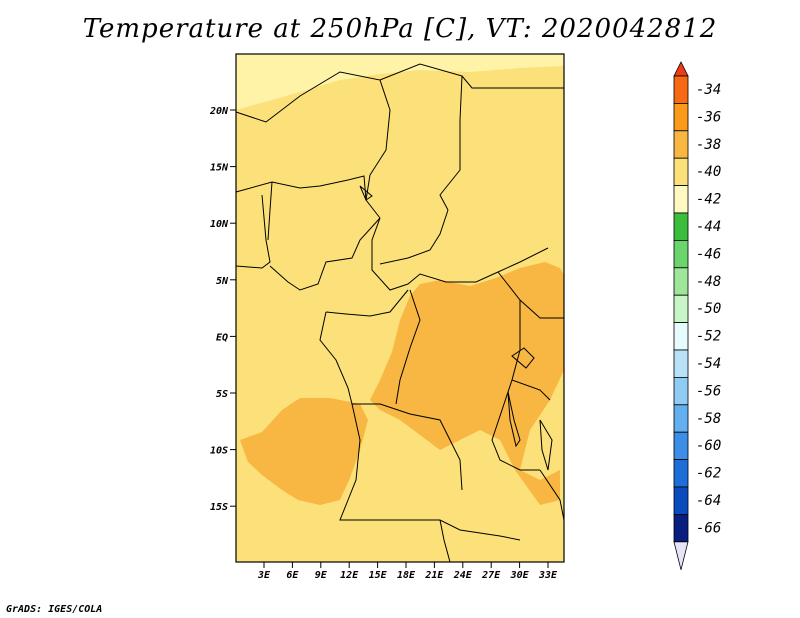  Describe the element at coordinates (406, 575) in the screenshot. I see `lon-tick-label: 18E` at that location.